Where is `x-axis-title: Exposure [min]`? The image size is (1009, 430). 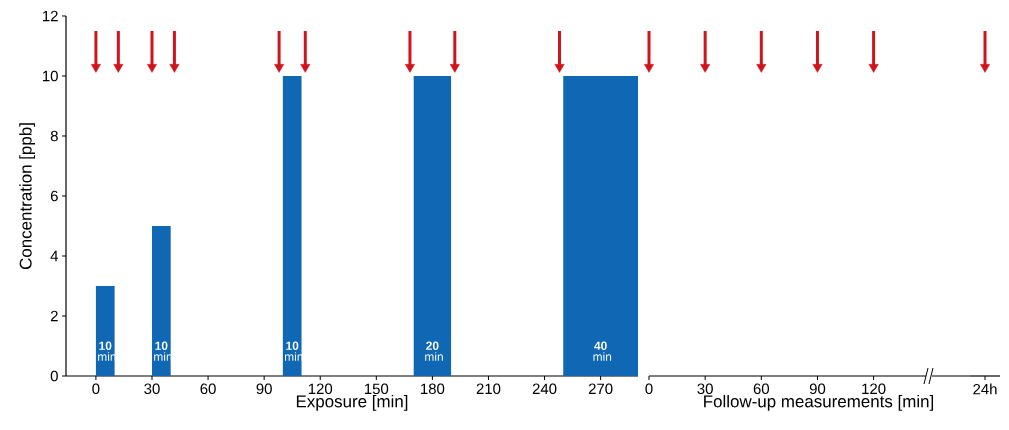
x-axis-title: Exposure [min] is located at coordinates (352, 402).